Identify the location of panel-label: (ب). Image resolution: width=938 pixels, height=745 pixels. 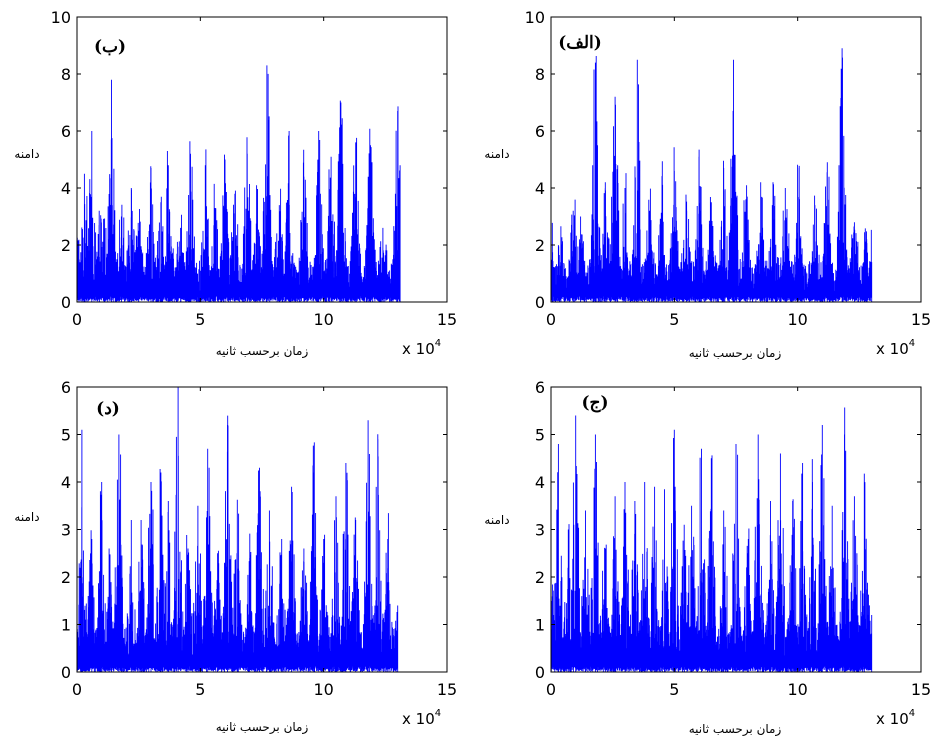
(110, 47).